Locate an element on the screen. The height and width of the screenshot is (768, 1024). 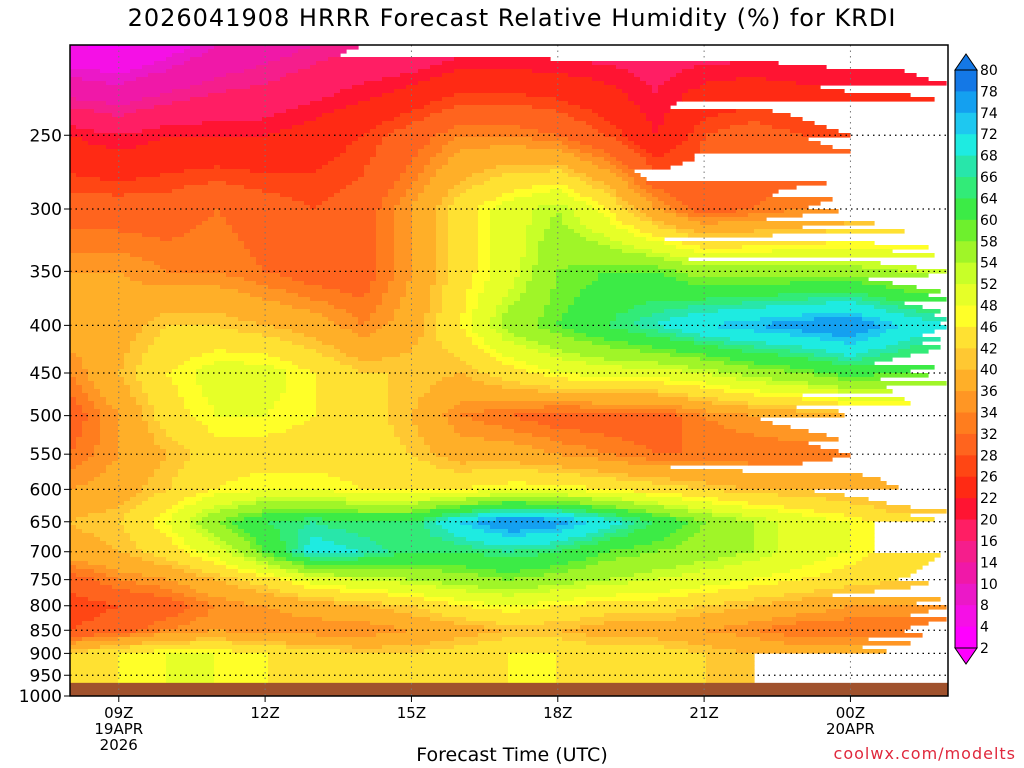
y-tick-label: 500 is located at coordinates (46, 417).